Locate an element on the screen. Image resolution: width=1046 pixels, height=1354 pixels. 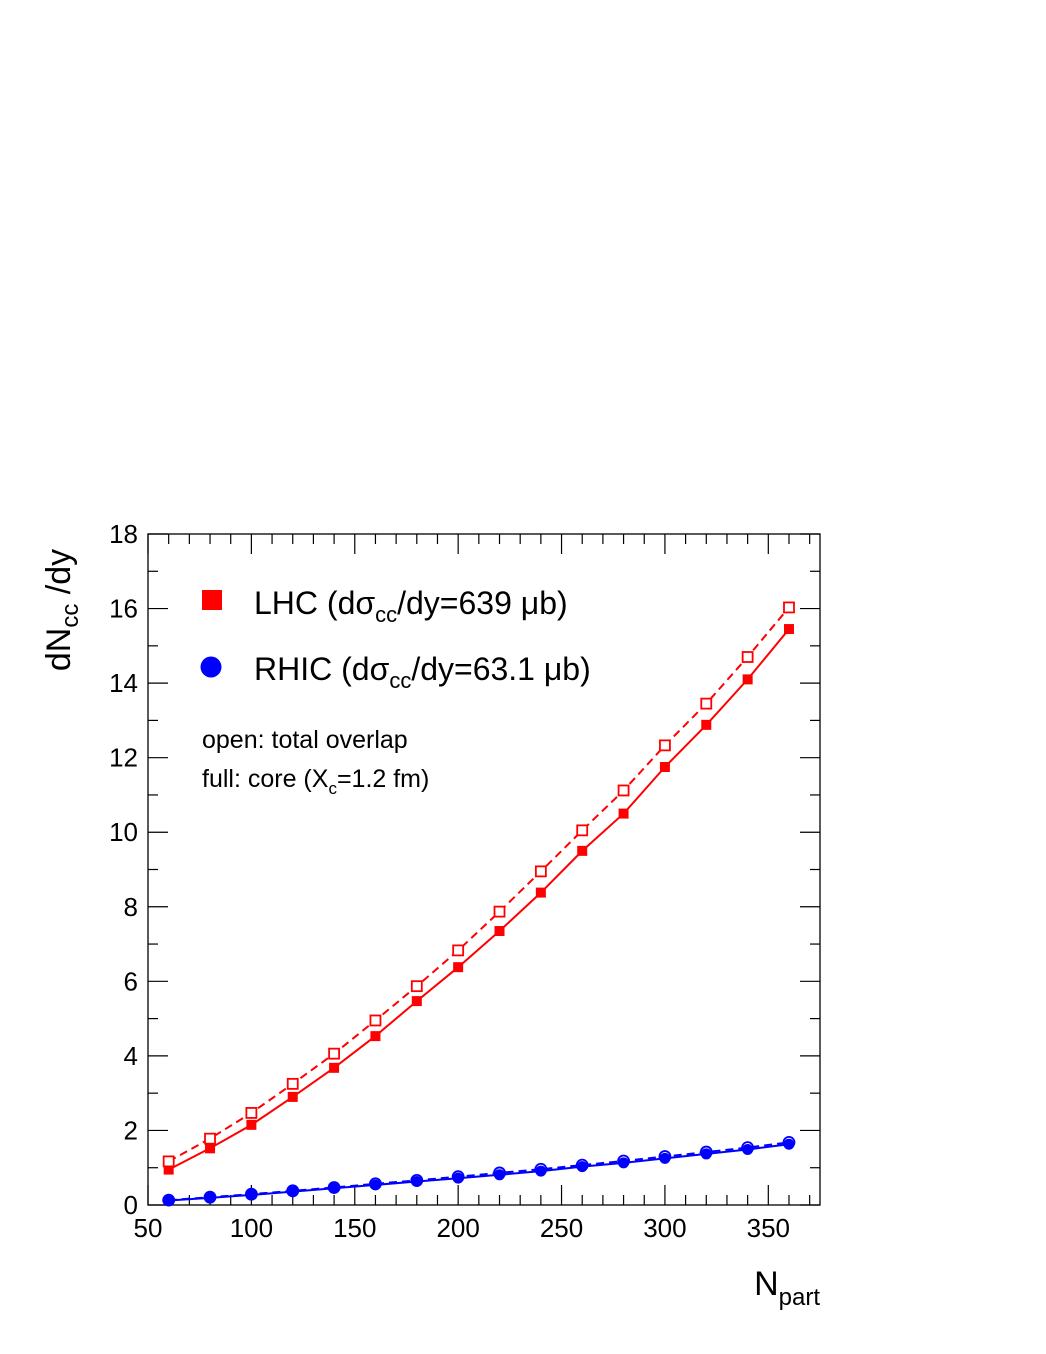
x-tick-label: 50 is located at coordinates (148, 1228).